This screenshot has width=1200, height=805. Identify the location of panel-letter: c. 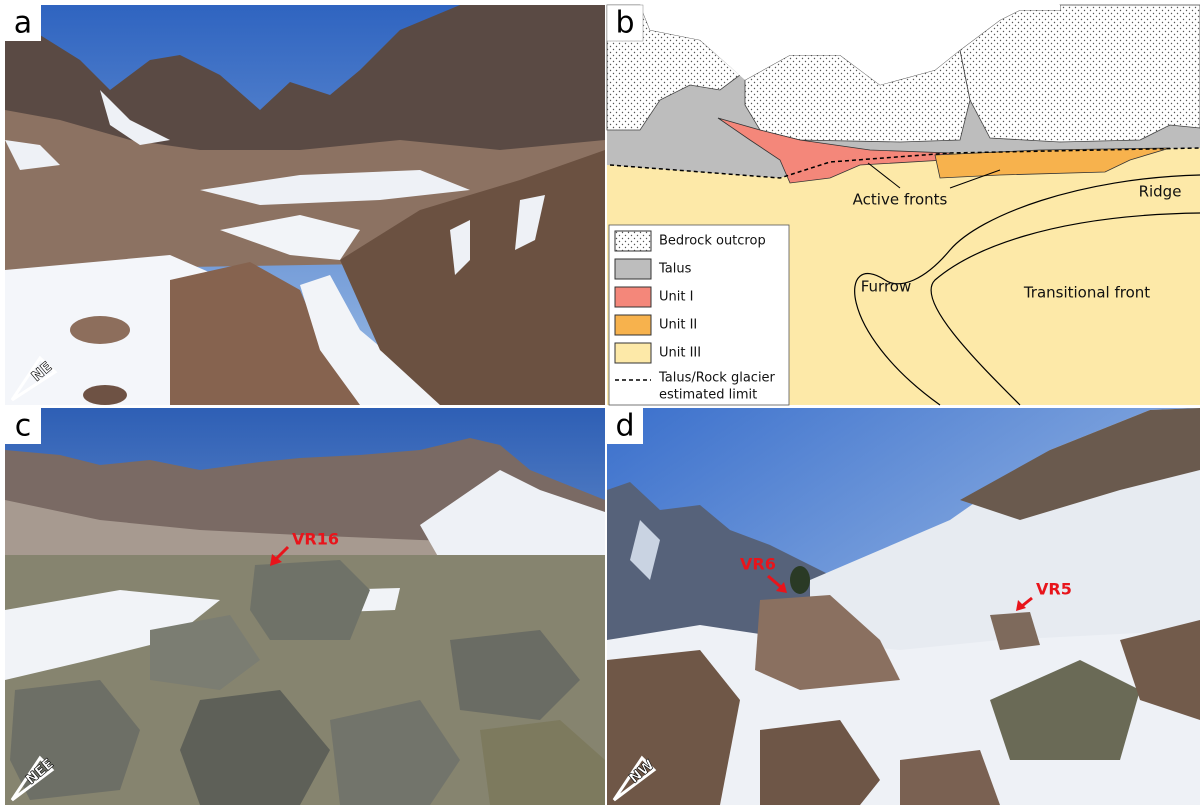
(23, 426).